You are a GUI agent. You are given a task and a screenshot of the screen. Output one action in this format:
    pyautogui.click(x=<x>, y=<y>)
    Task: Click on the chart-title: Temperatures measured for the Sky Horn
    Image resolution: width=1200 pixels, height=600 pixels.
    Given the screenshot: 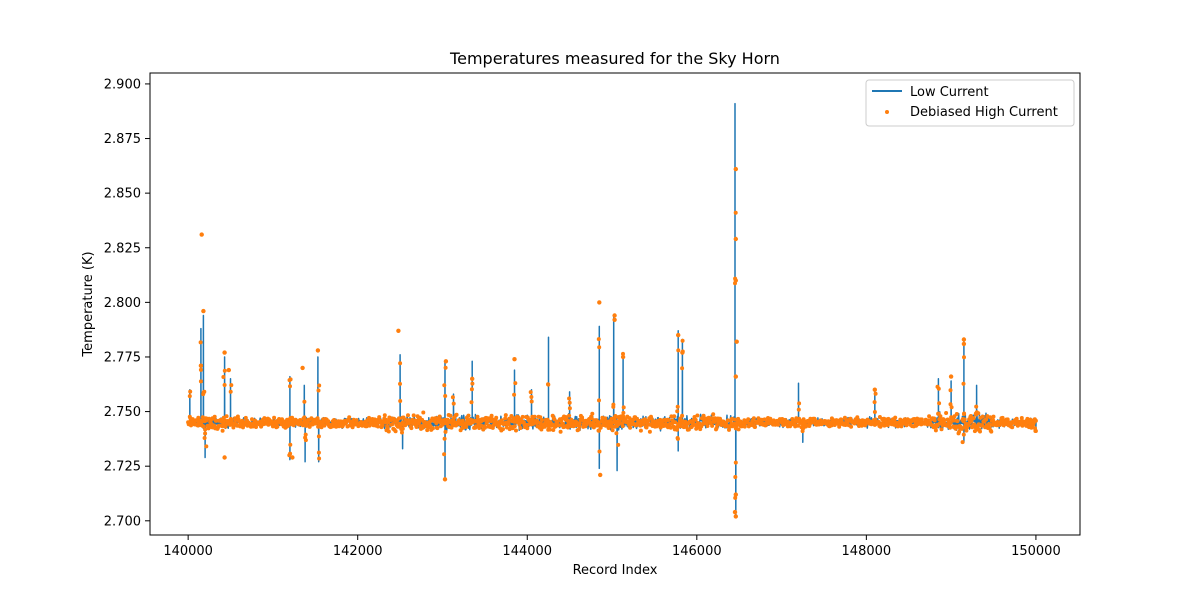 What is the action you would take?
    pyautogui.click(x=614, y=58)
    